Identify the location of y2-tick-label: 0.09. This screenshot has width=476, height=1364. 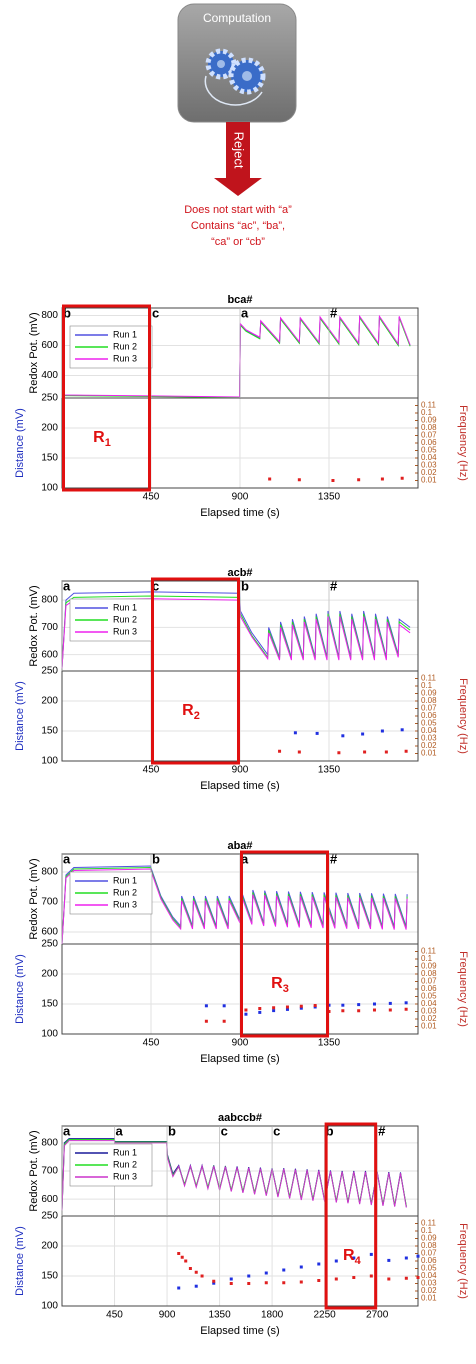
(429, 966).